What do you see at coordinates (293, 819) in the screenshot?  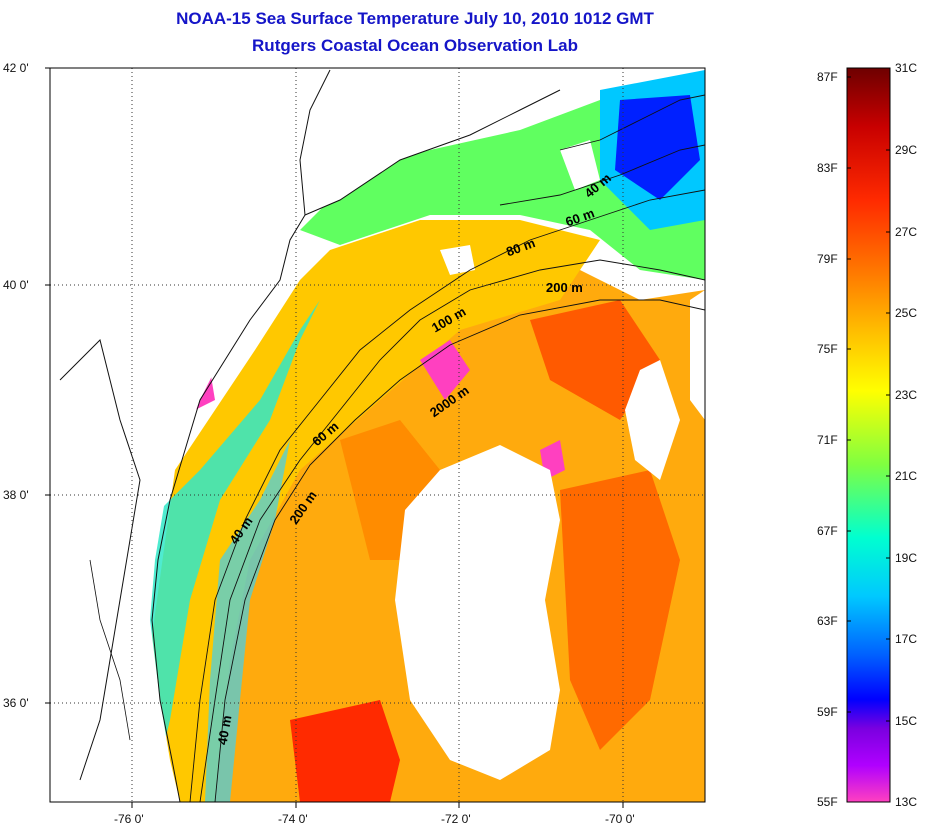 I see `lon-label: -74 0'` at bounding box center [293, 819].